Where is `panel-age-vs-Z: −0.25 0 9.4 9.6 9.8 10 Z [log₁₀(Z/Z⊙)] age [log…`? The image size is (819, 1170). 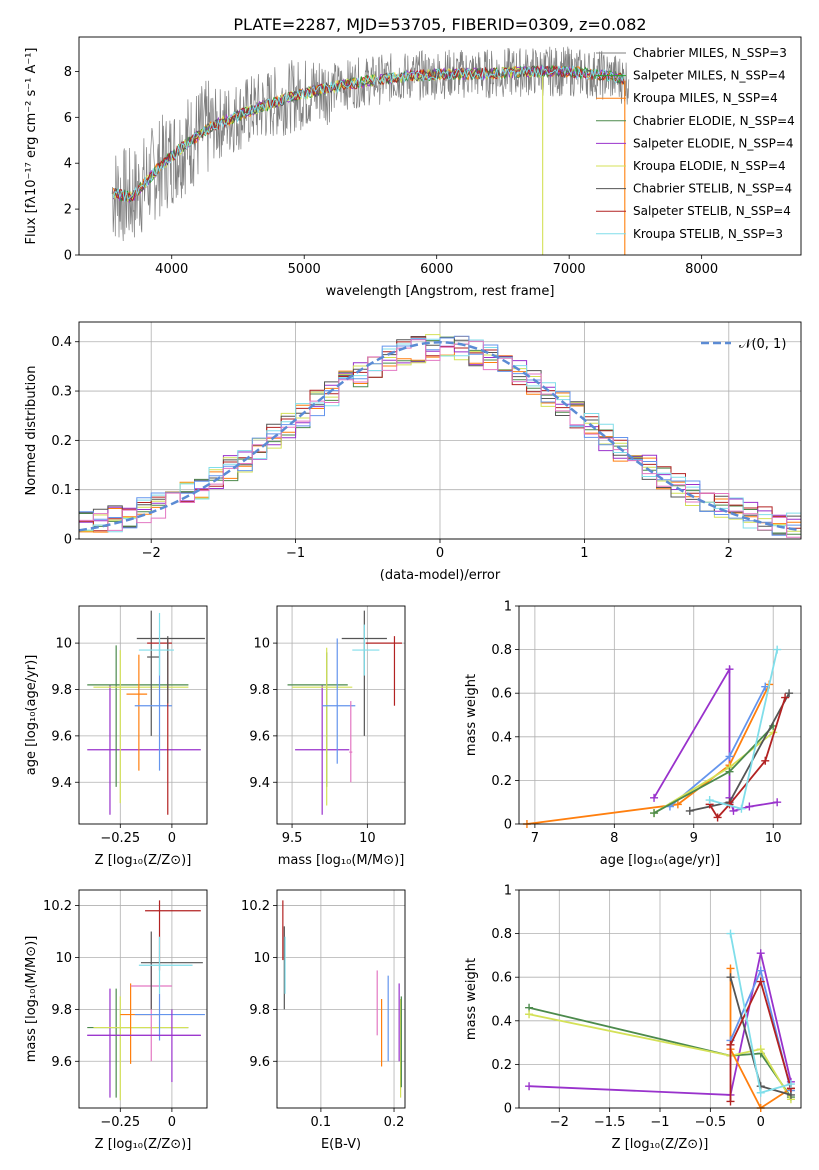
panel-age-vs-Z: −0.25 0 9.4 9.6 9.8 10 Z [log₁₀(Z/Z⊙)] age [log… is located at coordinates (116, 736).